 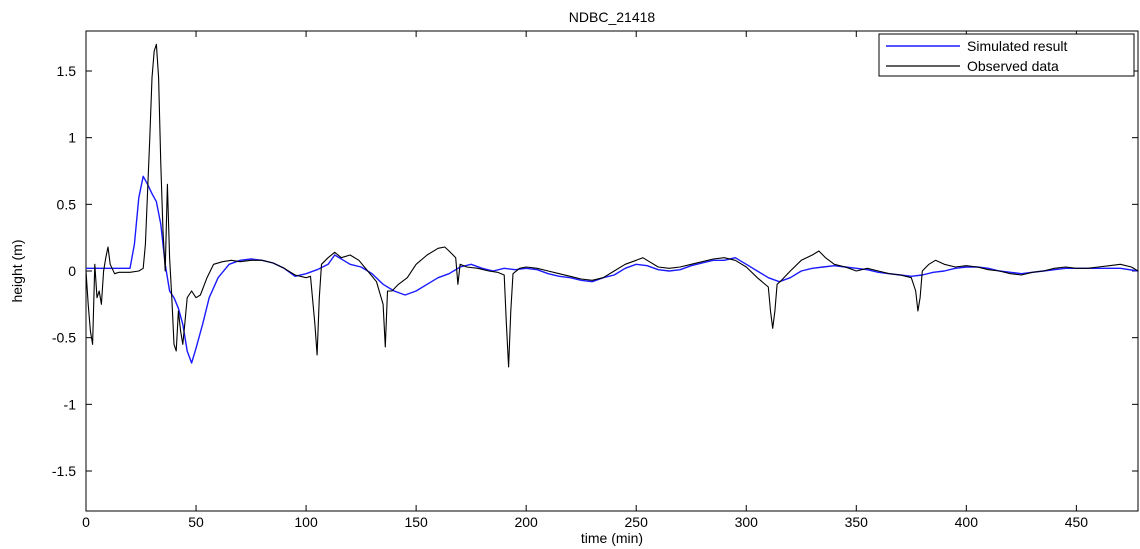 I want to click on y-tick-label: -1, so click(x=70, y=404).